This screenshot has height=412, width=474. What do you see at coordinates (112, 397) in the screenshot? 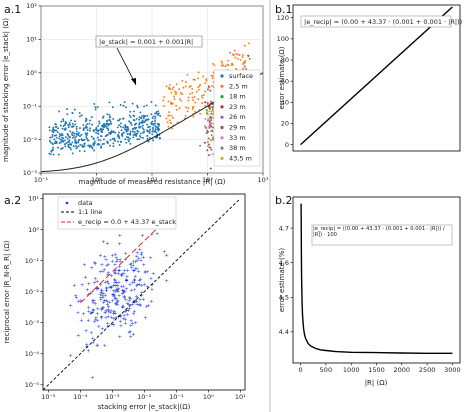
I see `a2-x-tick-label: 10⁻³` at bounding box center [112, 397].